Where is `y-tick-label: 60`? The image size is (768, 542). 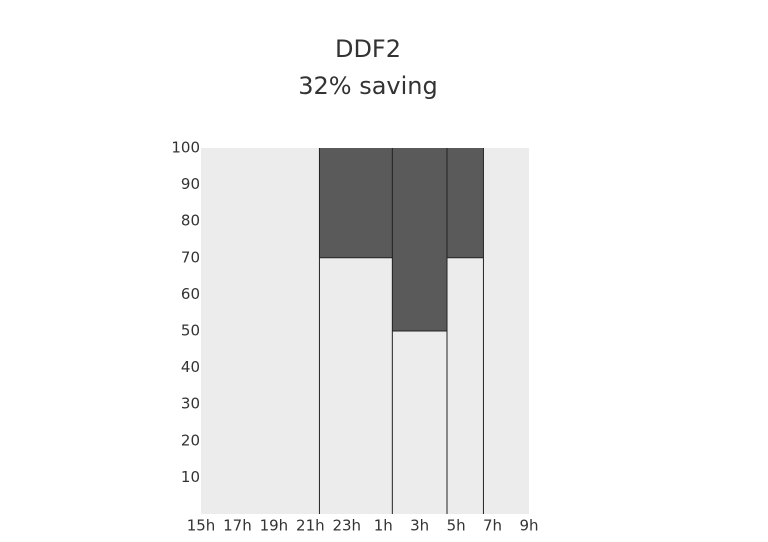 y-tick-label: 60 is located at coordinates (190, 294).